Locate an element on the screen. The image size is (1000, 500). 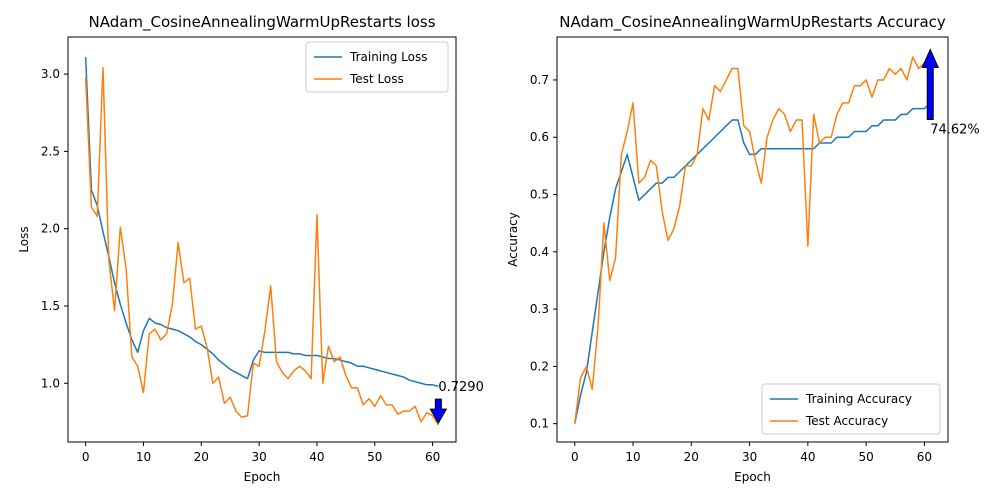
accuracy-y-tick-label: 0.2 is located at coordinates (539, 366).